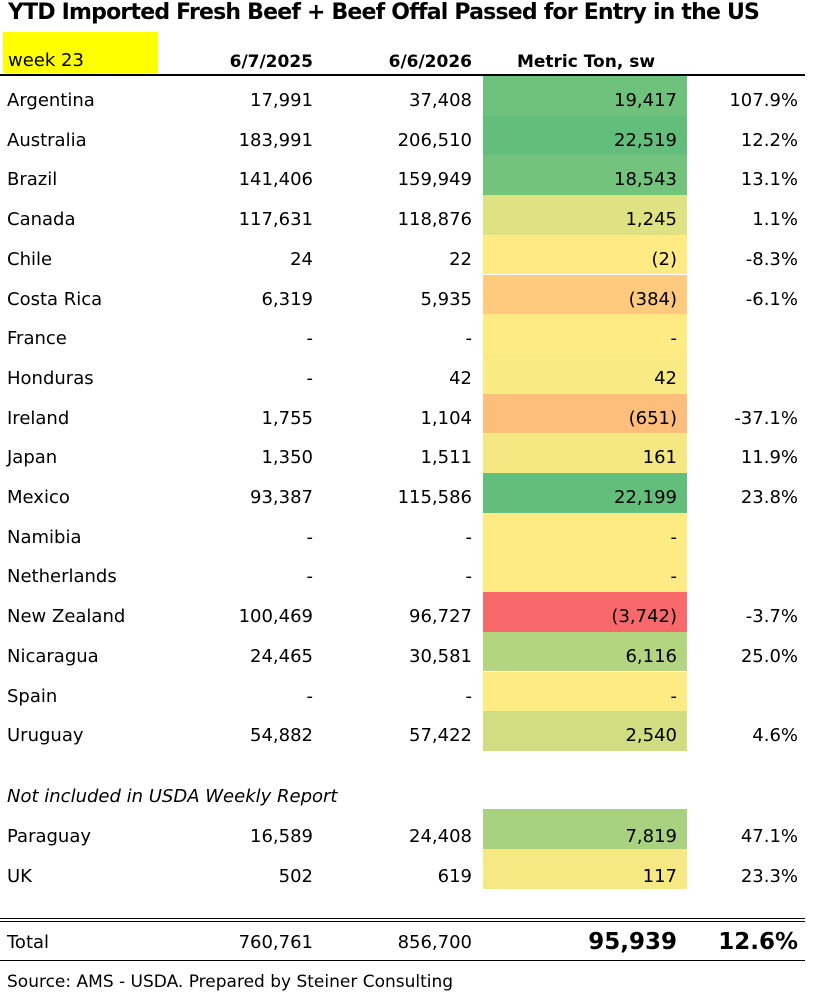  What do you see at coordinates (47, 140) in the screenshot?
I see `country-name: Australia` at bounding box center [47, 140].